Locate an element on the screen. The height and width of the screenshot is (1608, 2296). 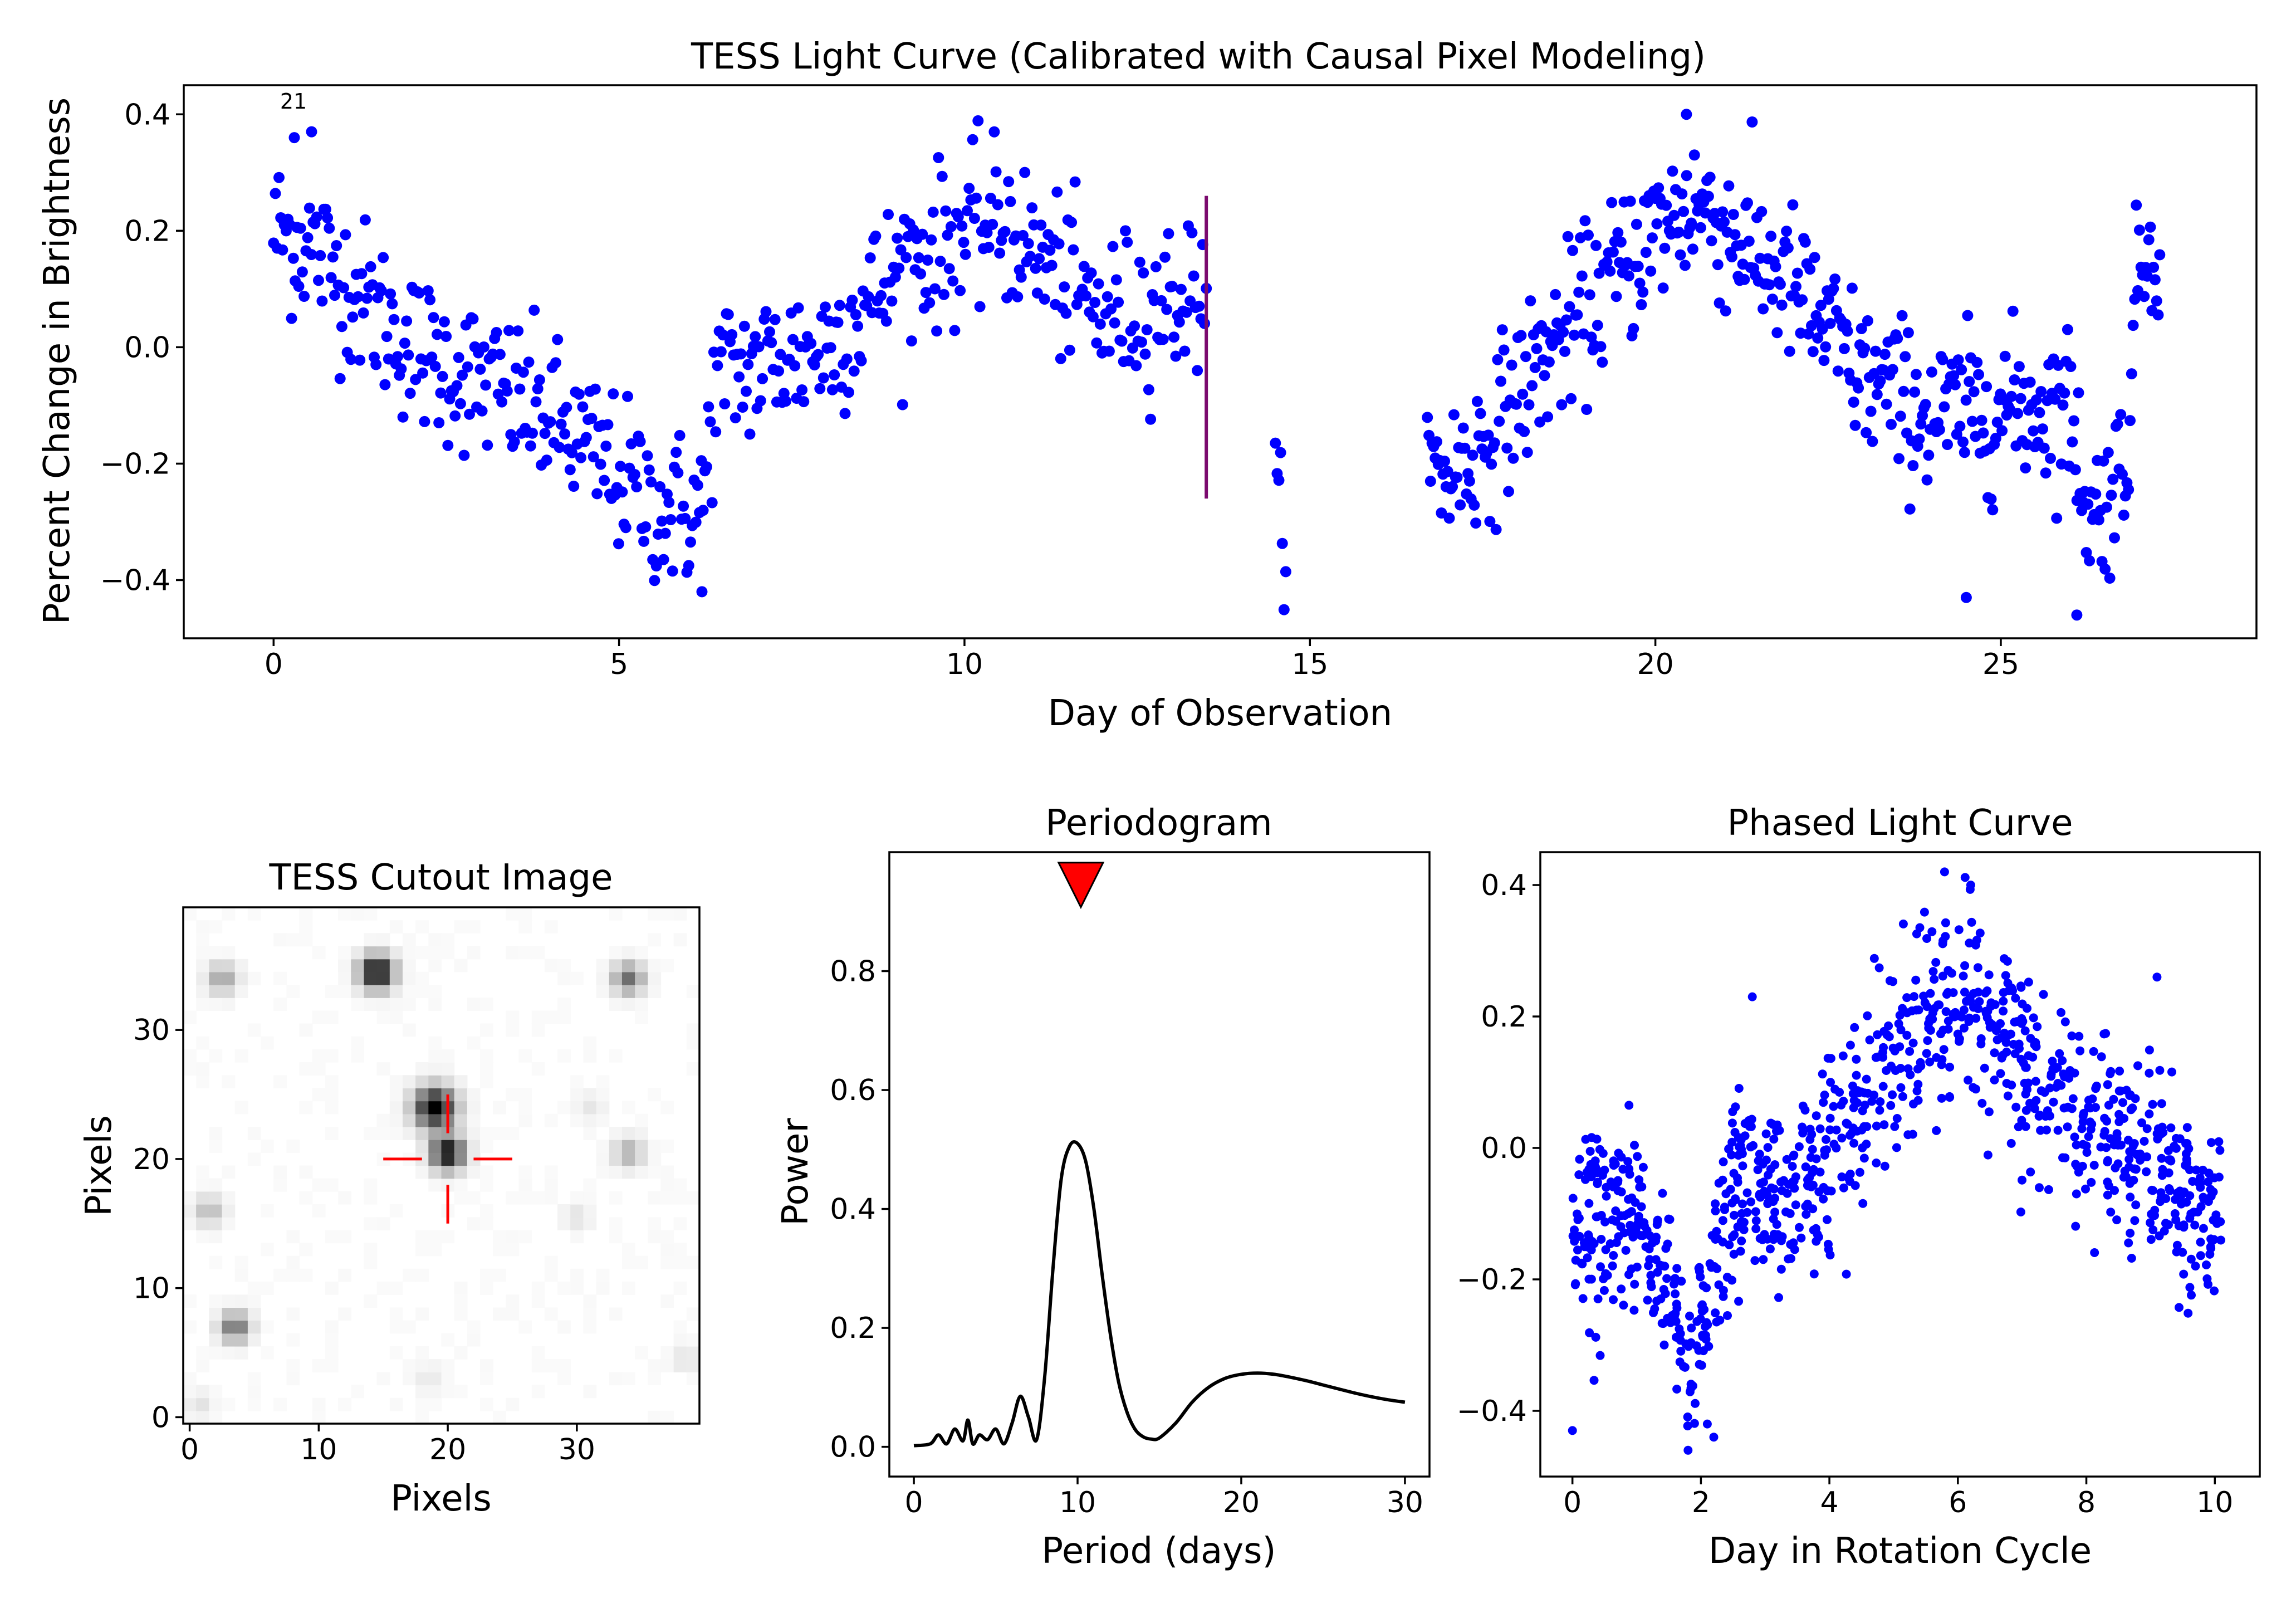
cutout-ytick-label: 10 is located at coordinates (152, 1289).